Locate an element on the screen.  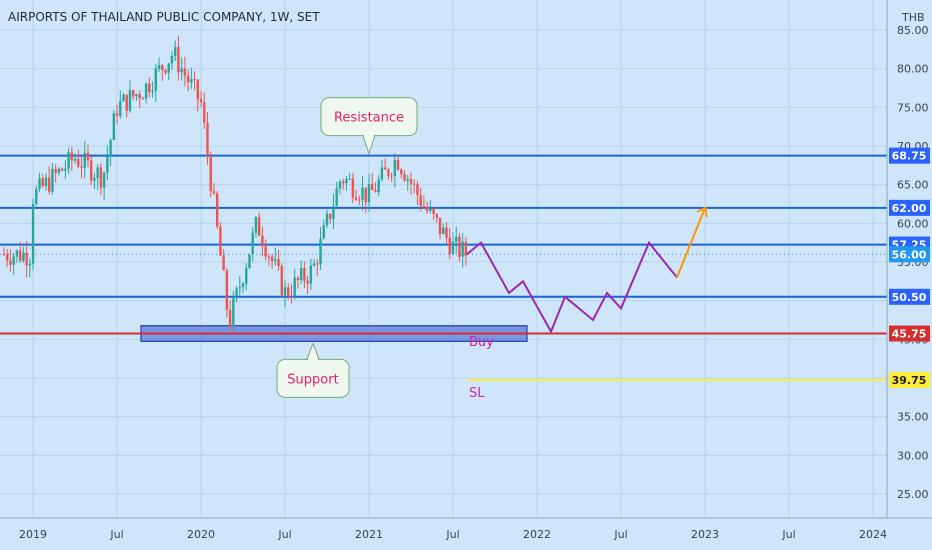
y-tick-label: 80.00 is located at coordinates (913, 69).